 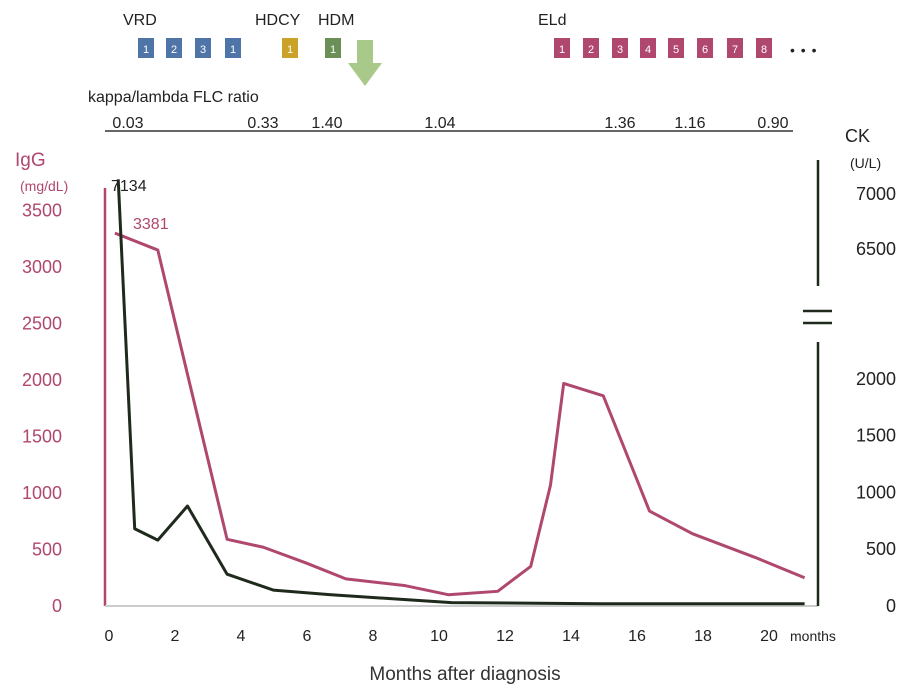 What do you see at coordinates (30, 160) in the screenshot?
I see `igg-axis-title: IgG` at bounding box center [30, 160].